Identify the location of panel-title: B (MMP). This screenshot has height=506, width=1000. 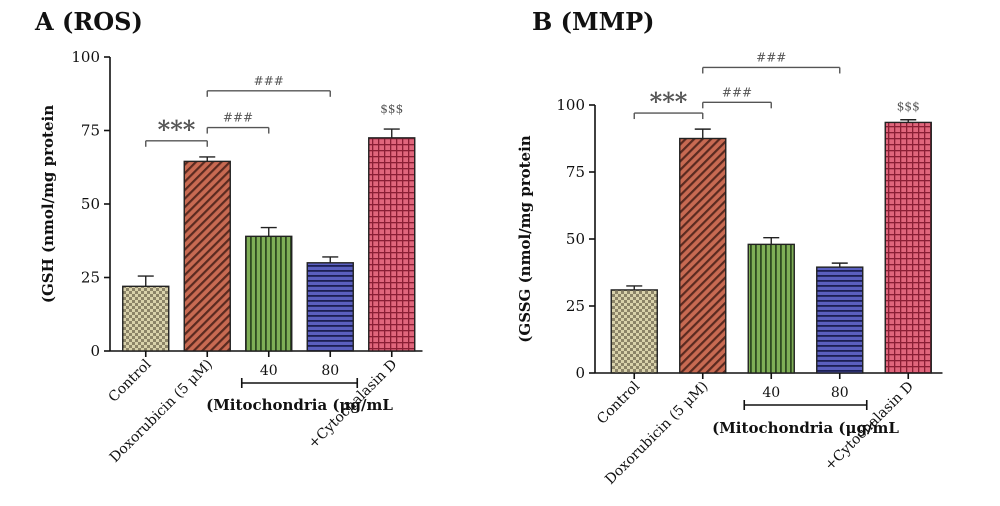
(593, 21).